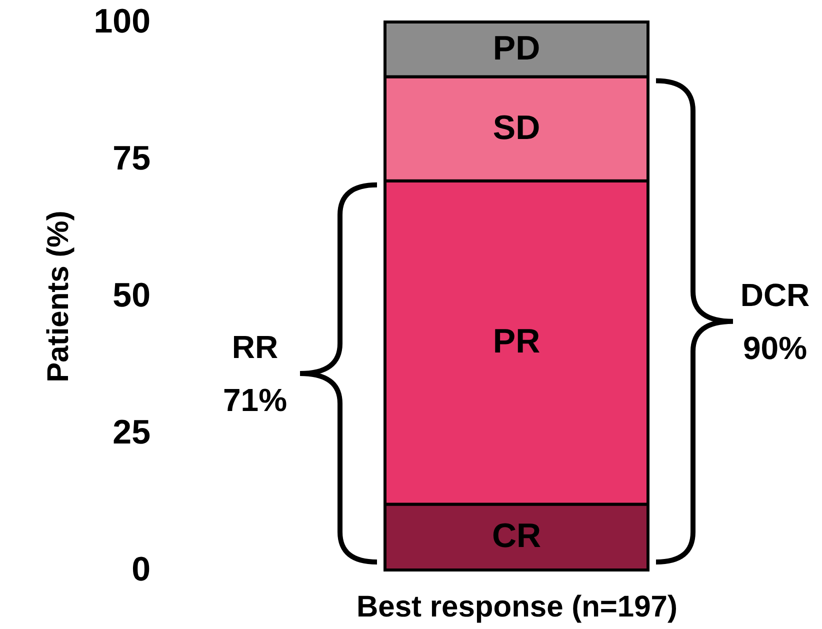 Image resolution: width=822 pixels, height=629 pixels. What do you see at coordinates (58, 296) in the screenshot?
I see `y-axis-title: Patients (%)` at bounding box center [58, 296].